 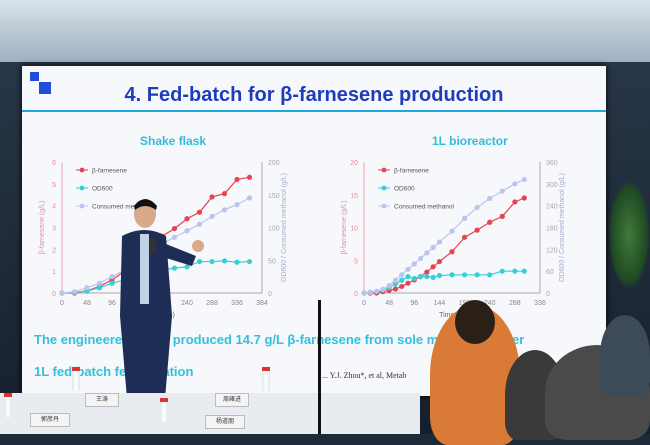 What do you see at coordinates (314, 95) in the screenshot?
I see `slide-title: 4. Fed-batch for β-farnesene production` at bounding box center [314, 95].